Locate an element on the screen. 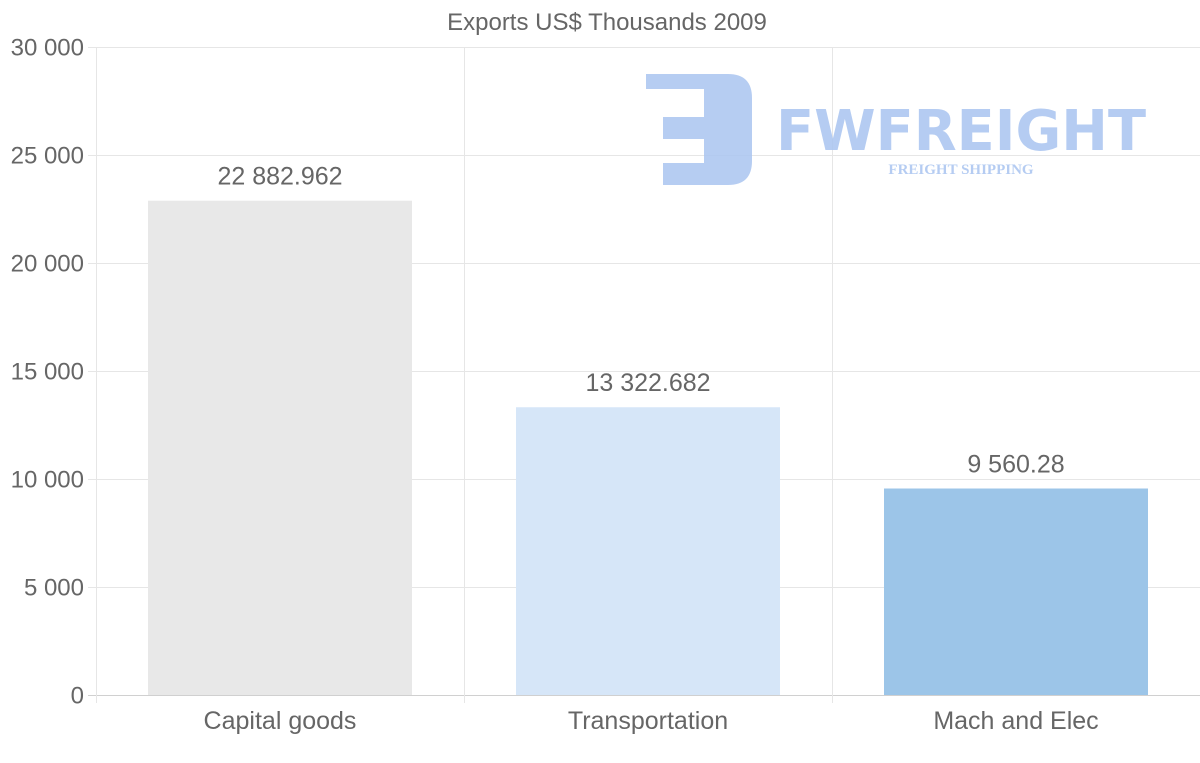 Image resolution: width=1200 pixels, height=763 pixels. y-tick-label: 0 is located at coordinates (77, 696).